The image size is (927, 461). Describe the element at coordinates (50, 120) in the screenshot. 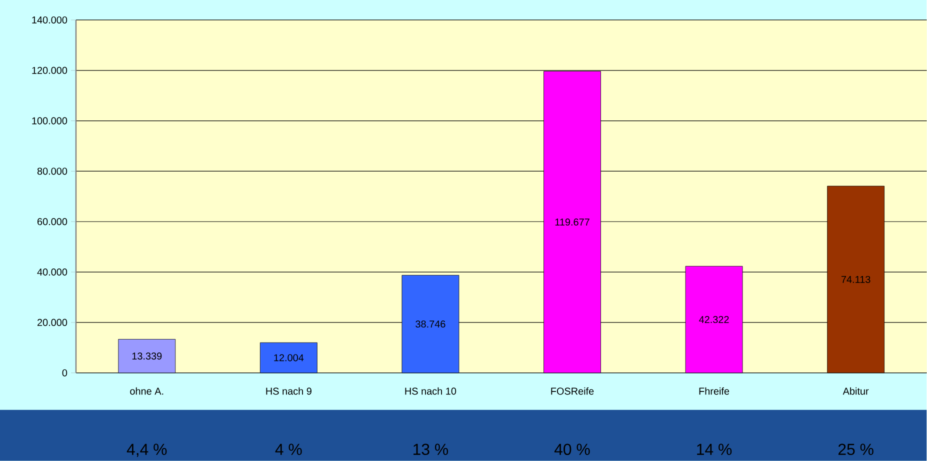

I see `y-tick-label: 100.000` at that location.